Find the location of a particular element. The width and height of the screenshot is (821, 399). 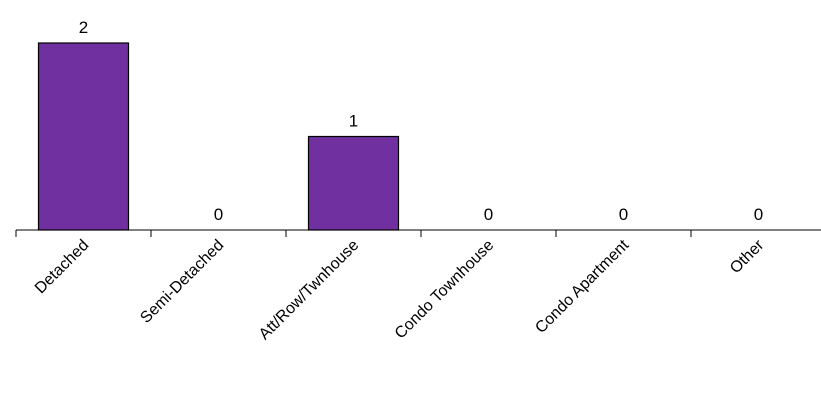

tick-label-condo-townhouse: Condo Townhouse is located at coordinates (445, 290).